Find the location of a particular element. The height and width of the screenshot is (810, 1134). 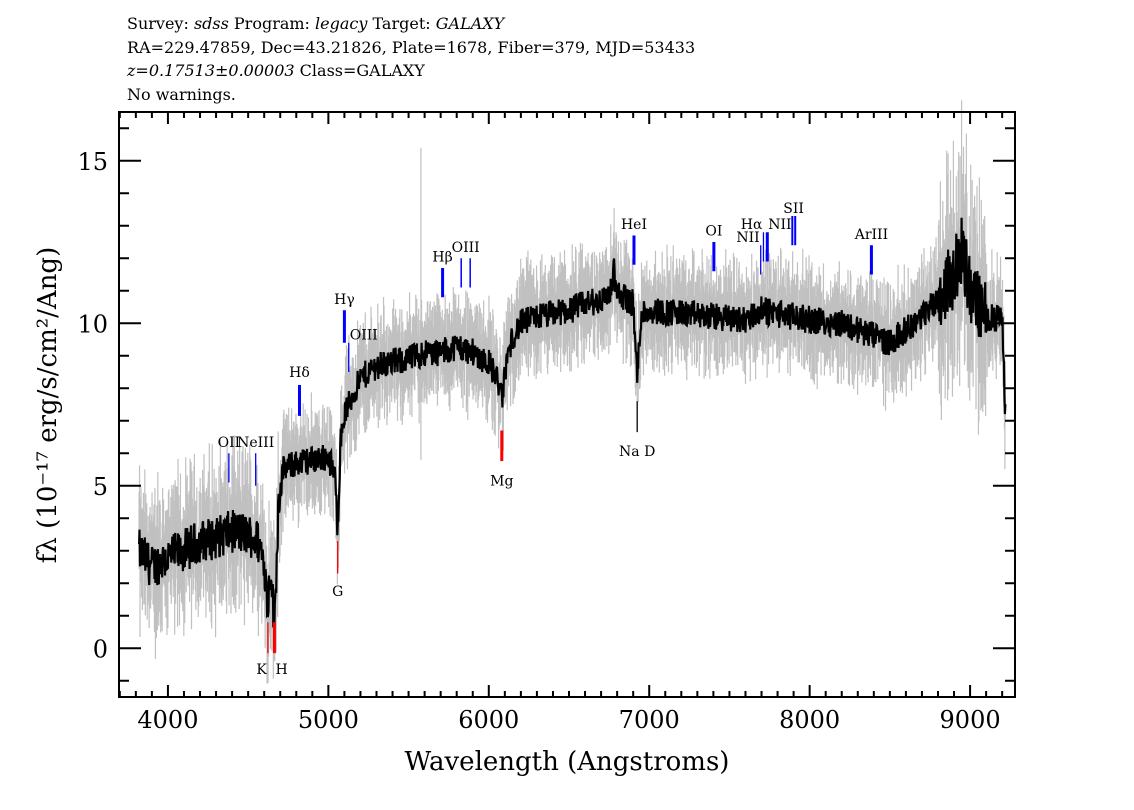

x-tick-label: 9000 is located at coordinates (970, 720).